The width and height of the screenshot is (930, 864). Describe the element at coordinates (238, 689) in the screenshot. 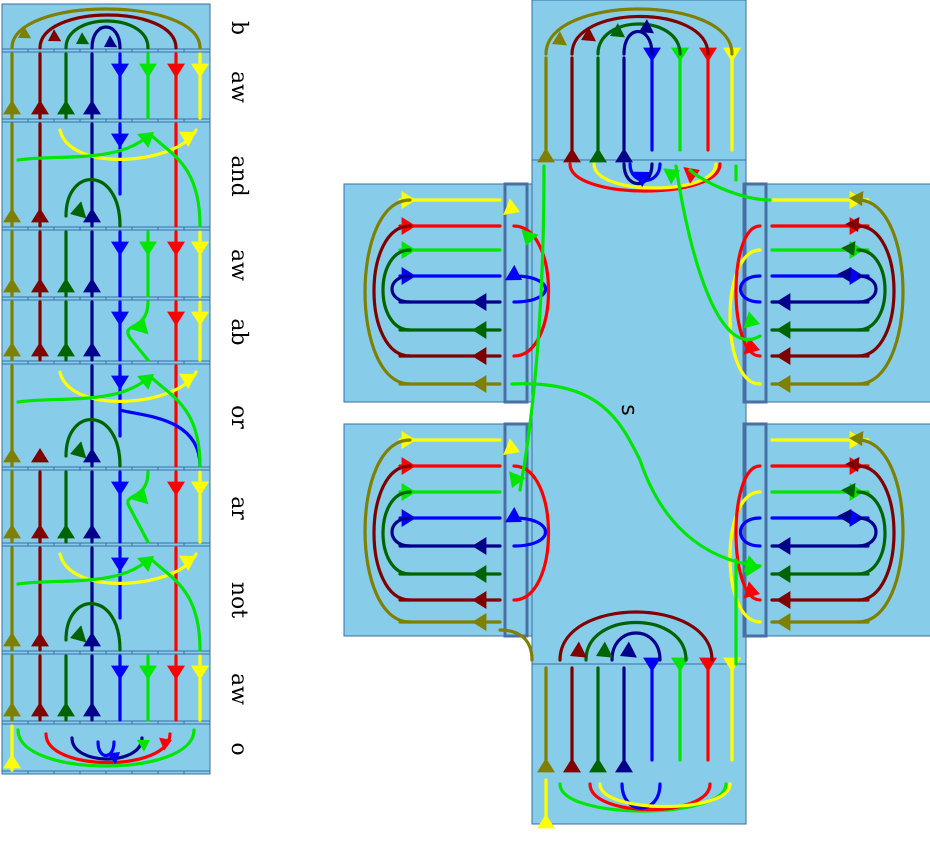

I see `strip-label: aw` at that location.